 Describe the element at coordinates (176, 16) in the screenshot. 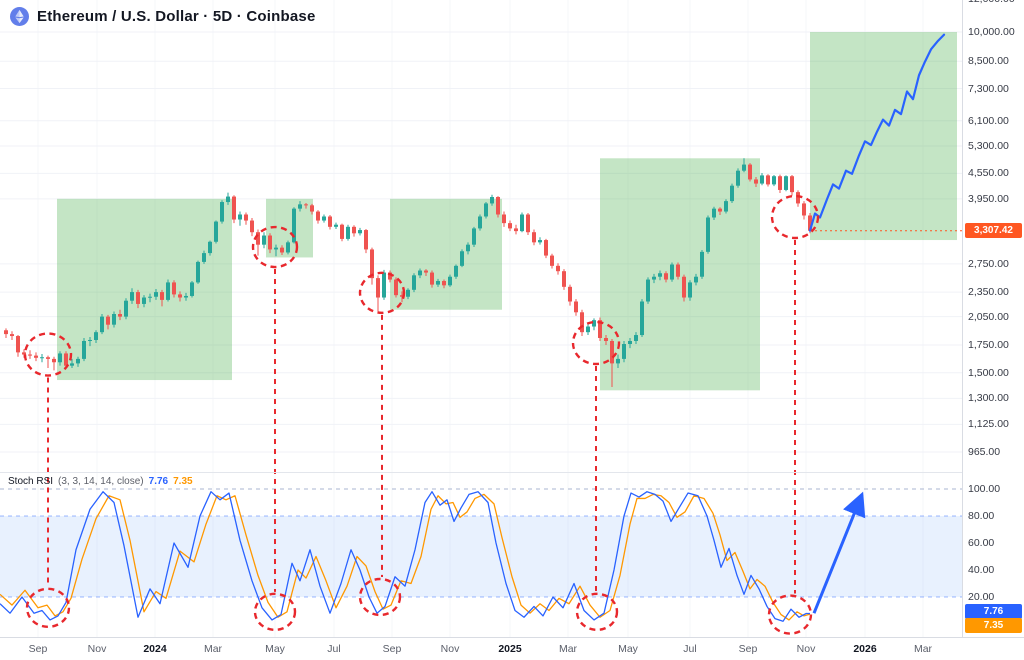

I see `symbol-title: Ethereum / U.S. Dollar · 5D · Coinbase` at that location.